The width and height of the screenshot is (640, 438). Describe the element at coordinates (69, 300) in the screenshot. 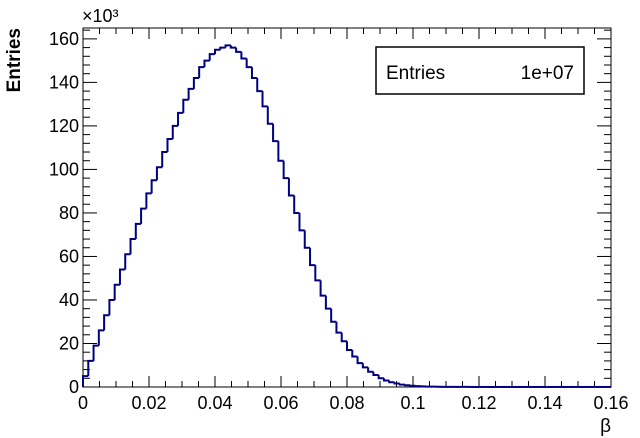

I see `y-tick-label: 40` at that location.